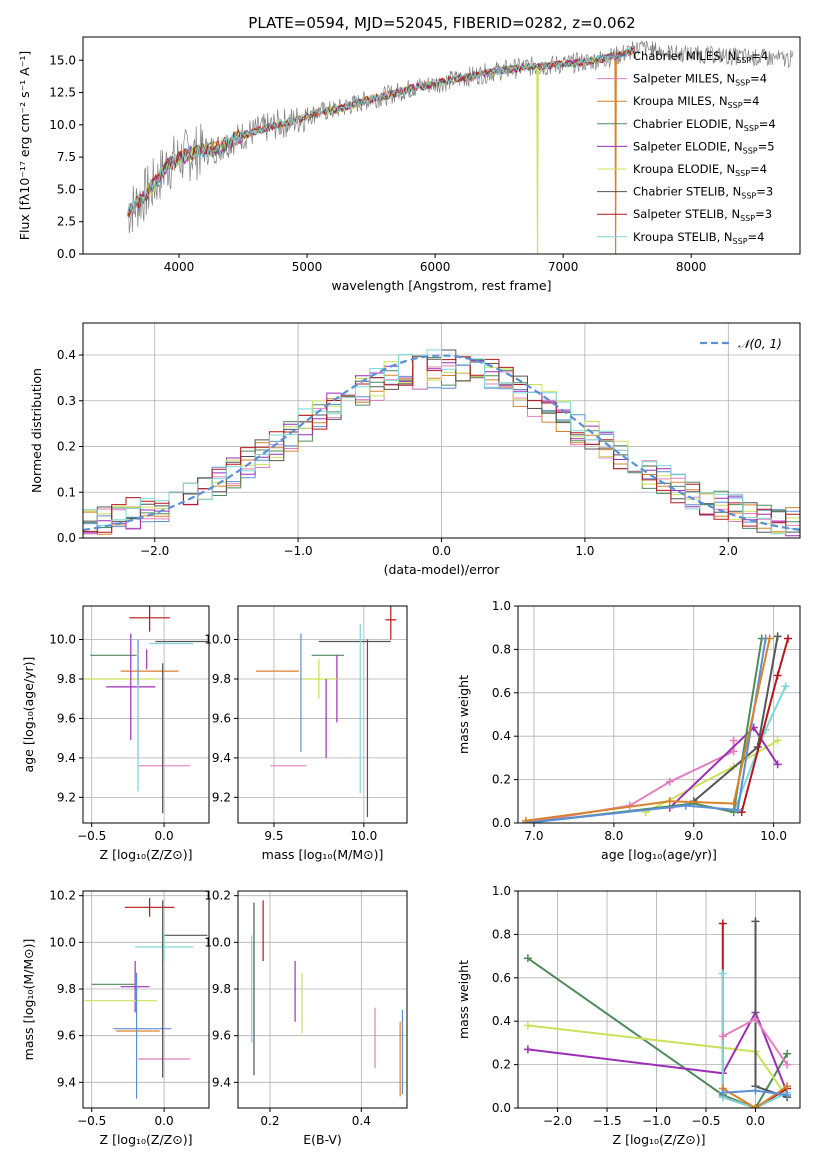  Describe the element at coordinates (66, 189) in the screenshot. I see `y-tick-label: 5.0` at that location.